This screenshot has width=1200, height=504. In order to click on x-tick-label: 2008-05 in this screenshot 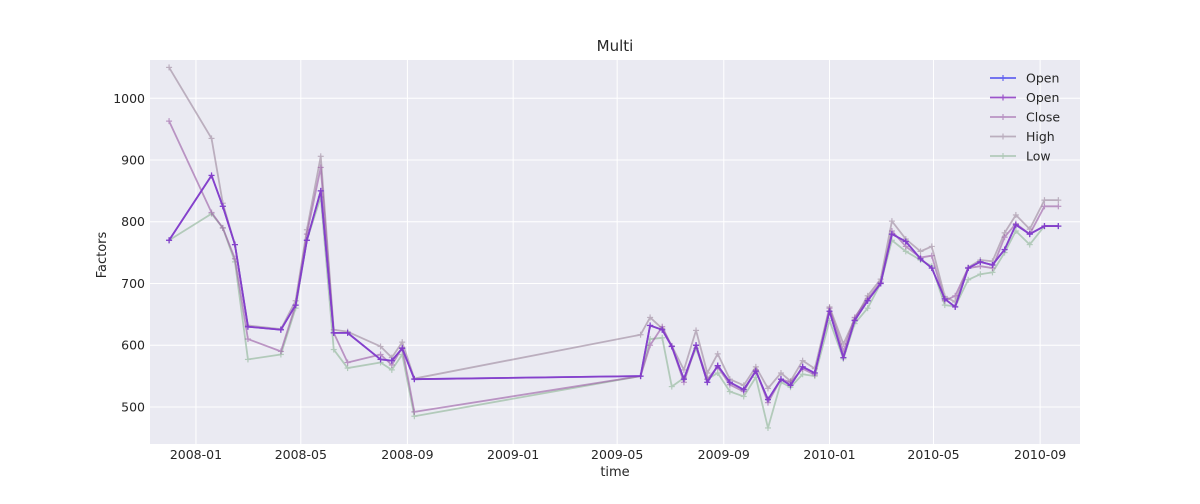, I will do `click(301, 454)`.